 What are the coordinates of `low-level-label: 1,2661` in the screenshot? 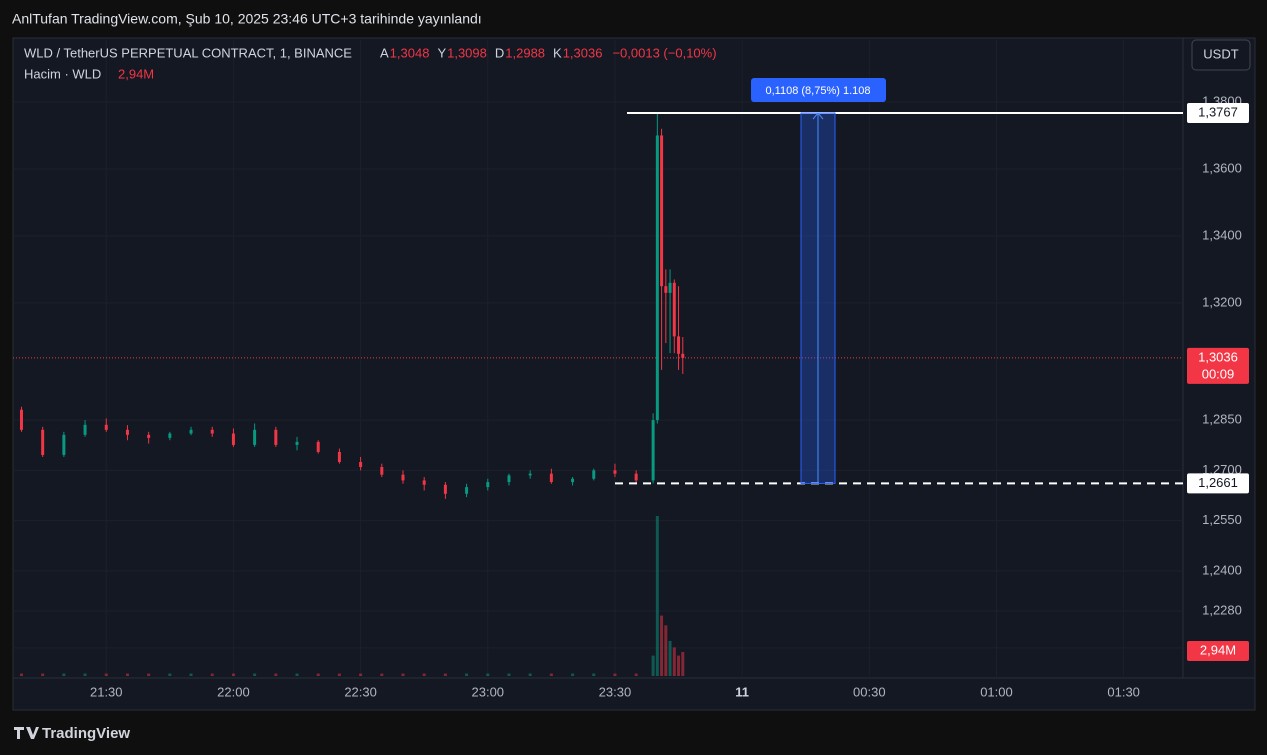 It's located at (1218, 482).